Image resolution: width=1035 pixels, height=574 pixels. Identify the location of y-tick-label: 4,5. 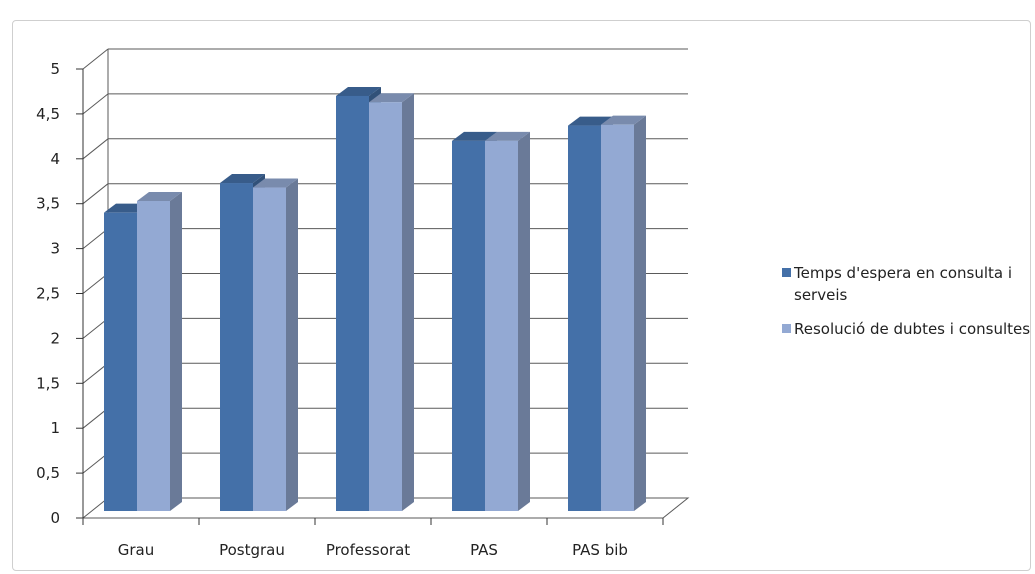
(48, 114).